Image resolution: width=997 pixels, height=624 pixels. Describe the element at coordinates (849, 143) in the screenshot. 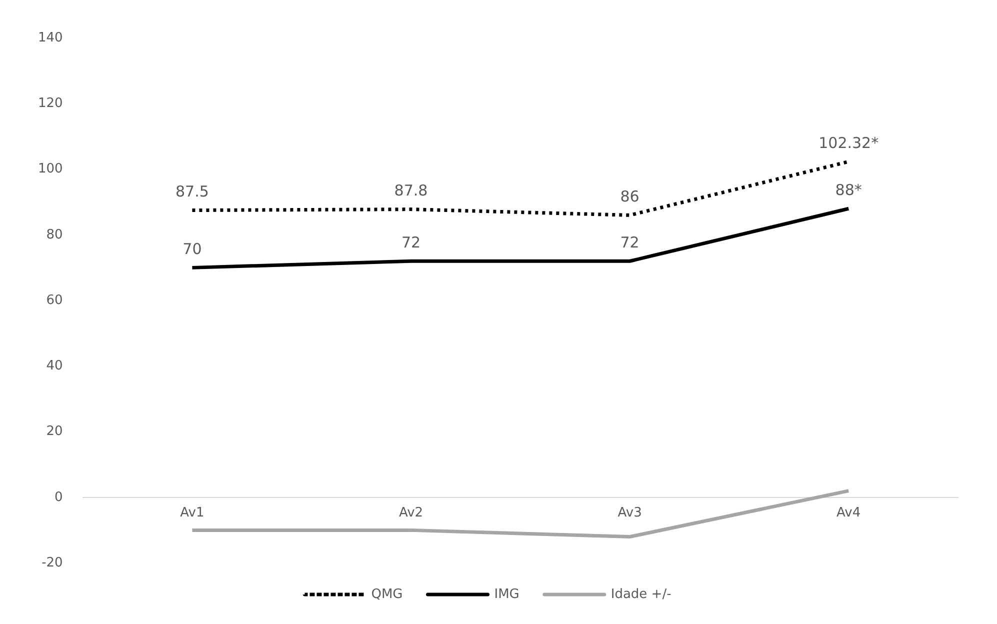

I see `data-label: 102.32*` at that location.